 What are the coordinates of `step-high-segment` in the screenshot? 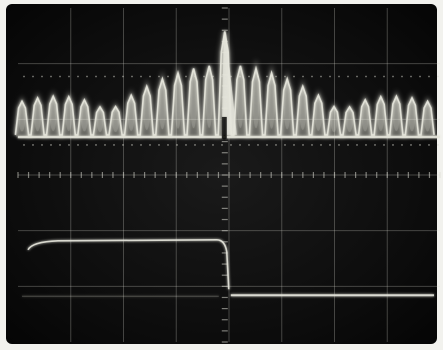 It's located at (128, 264).